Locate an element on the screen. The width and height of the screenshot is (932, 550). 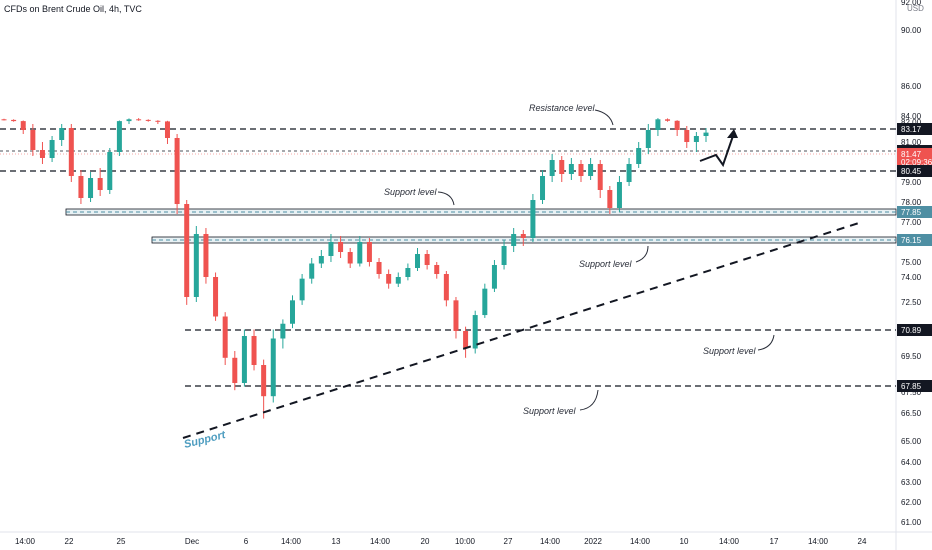
resistance-pointer-icon is located at coordinates (604, 117).